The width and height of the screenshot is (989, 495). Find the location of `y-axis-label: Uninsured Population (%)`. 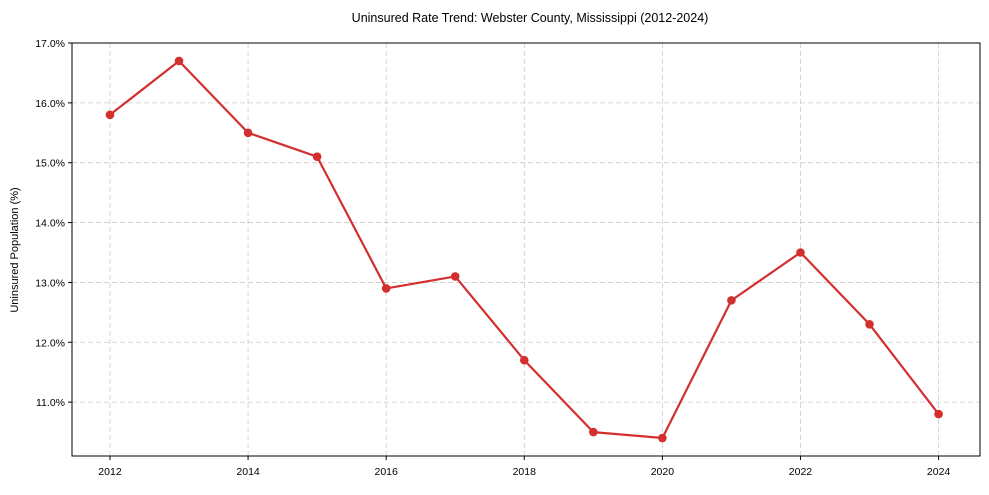

y-axis-label: Uninsured Population (%) is located at coordinates (15, 249).